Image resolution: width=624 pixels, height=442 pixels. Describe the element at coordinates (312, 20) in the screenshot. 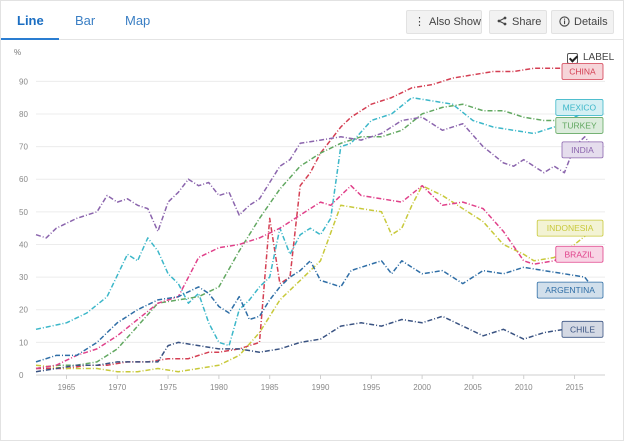

I see `tab-bar: Line Bar Map ⋮ Also Show Share` at that location.